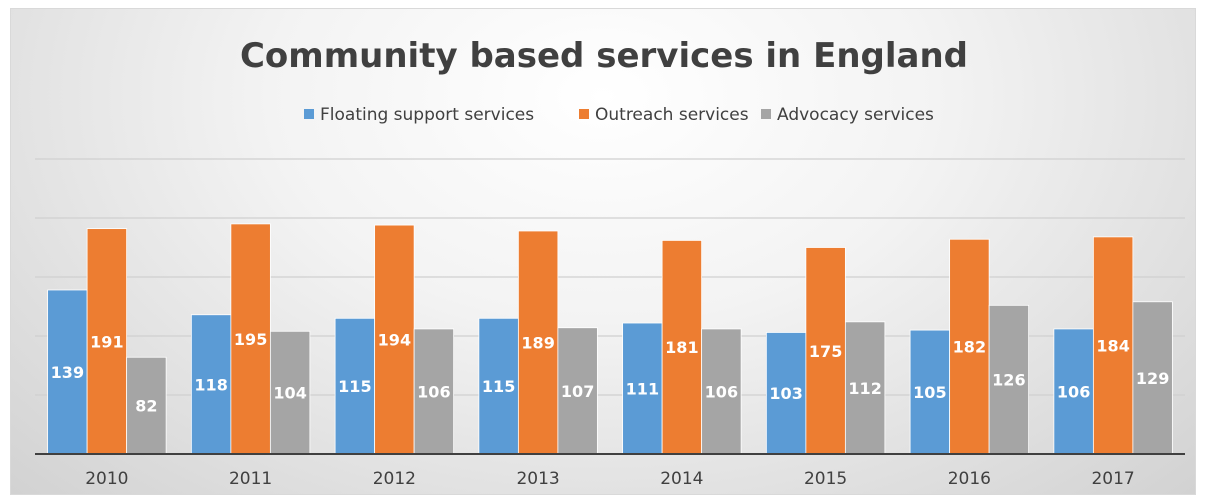 The height and width of the screenshot is (499, 1205). Describe the element at coordinates (106, 341) in the screenshot. I see `data-label-outreach-services-2010: 191` at that location.